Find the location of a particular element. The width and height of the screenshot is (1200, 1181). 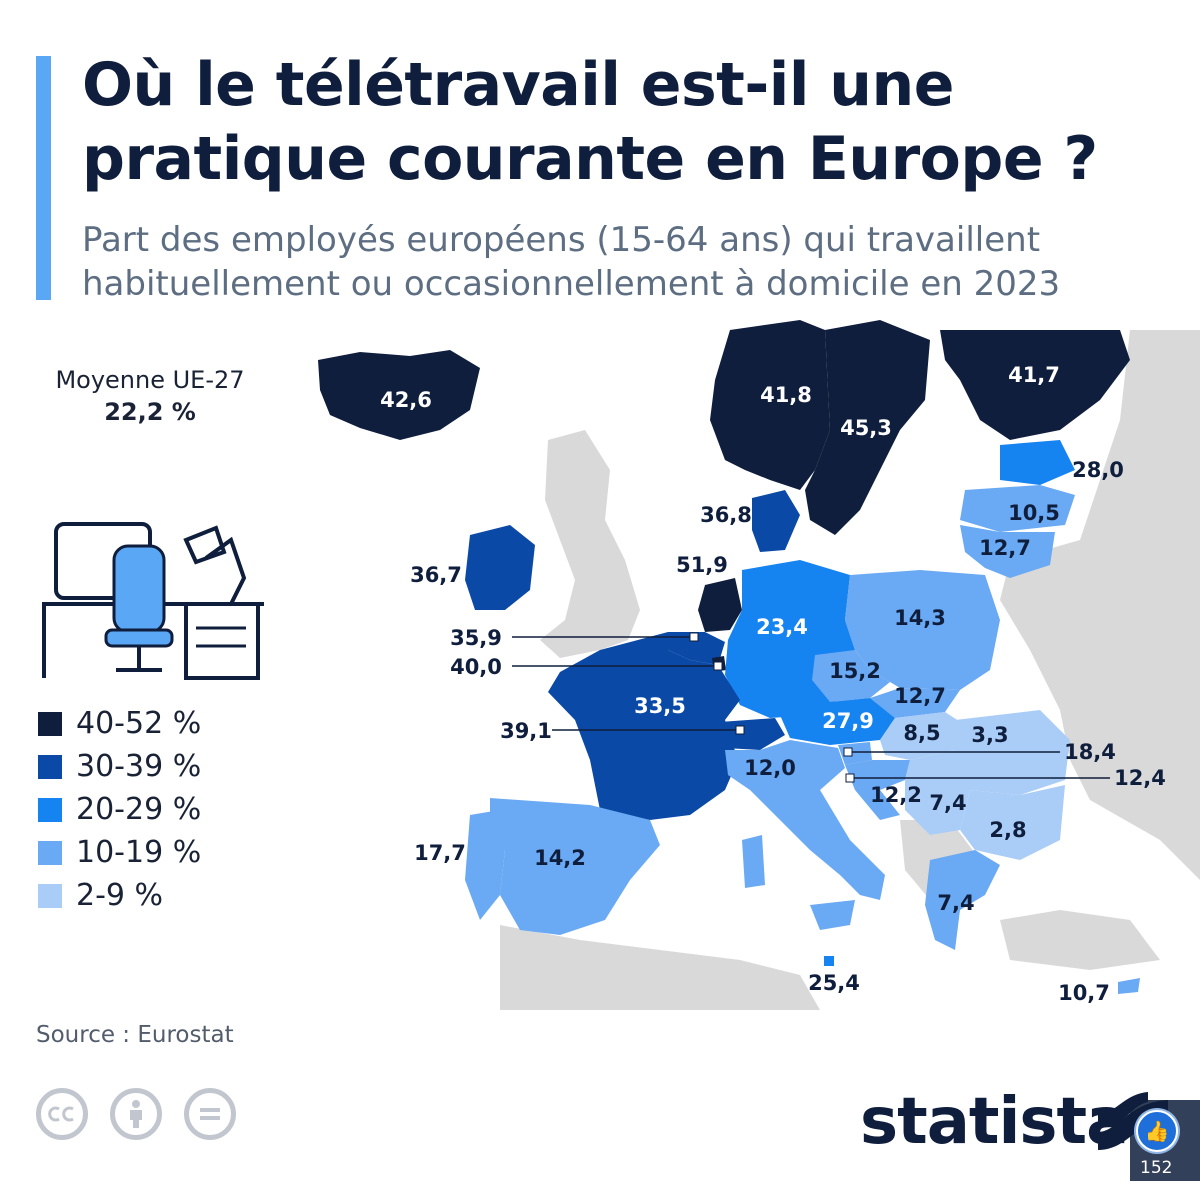

value-label-estonia: 28,0 is located at coordinates (1098, 470).